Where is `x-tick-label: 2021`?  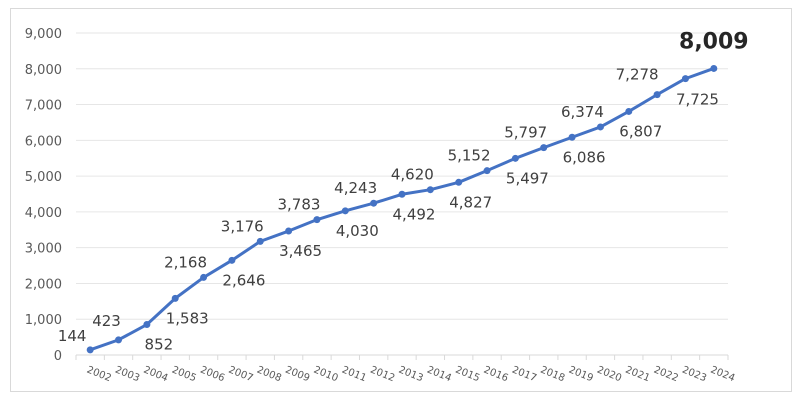 x-tick-label: 2021 is located at coordinates (638, 375).